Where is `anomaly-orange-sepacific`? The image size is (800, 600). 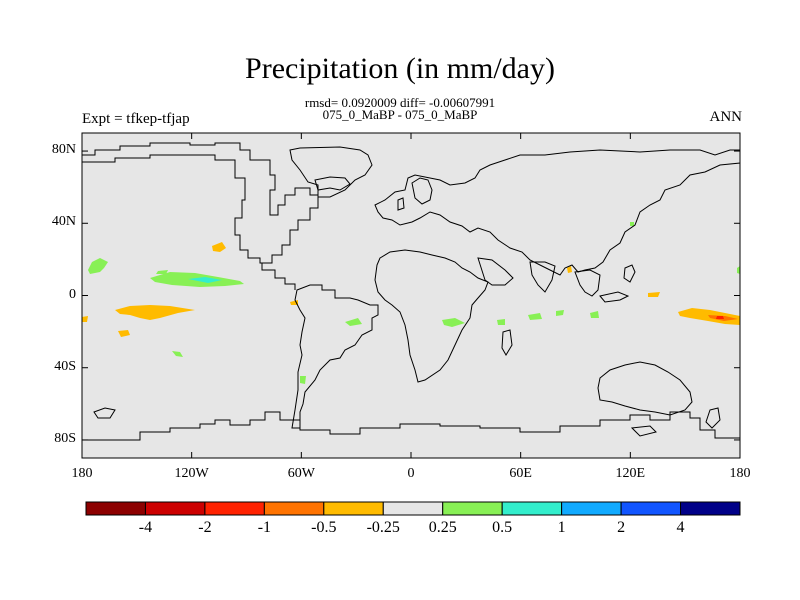
anomaly-orange-sepacific is located at coordinates (155, 312).